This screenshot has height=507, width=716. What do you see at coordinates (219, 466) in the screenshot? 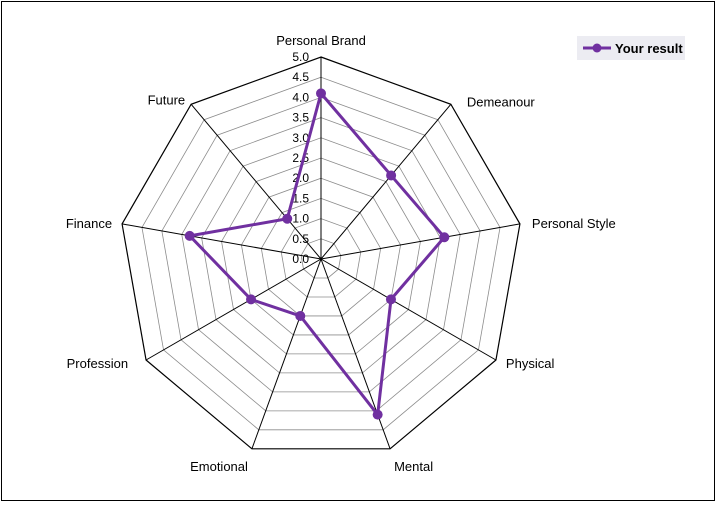
I see `category-label: Emotional` at bounding box center [219, 466].